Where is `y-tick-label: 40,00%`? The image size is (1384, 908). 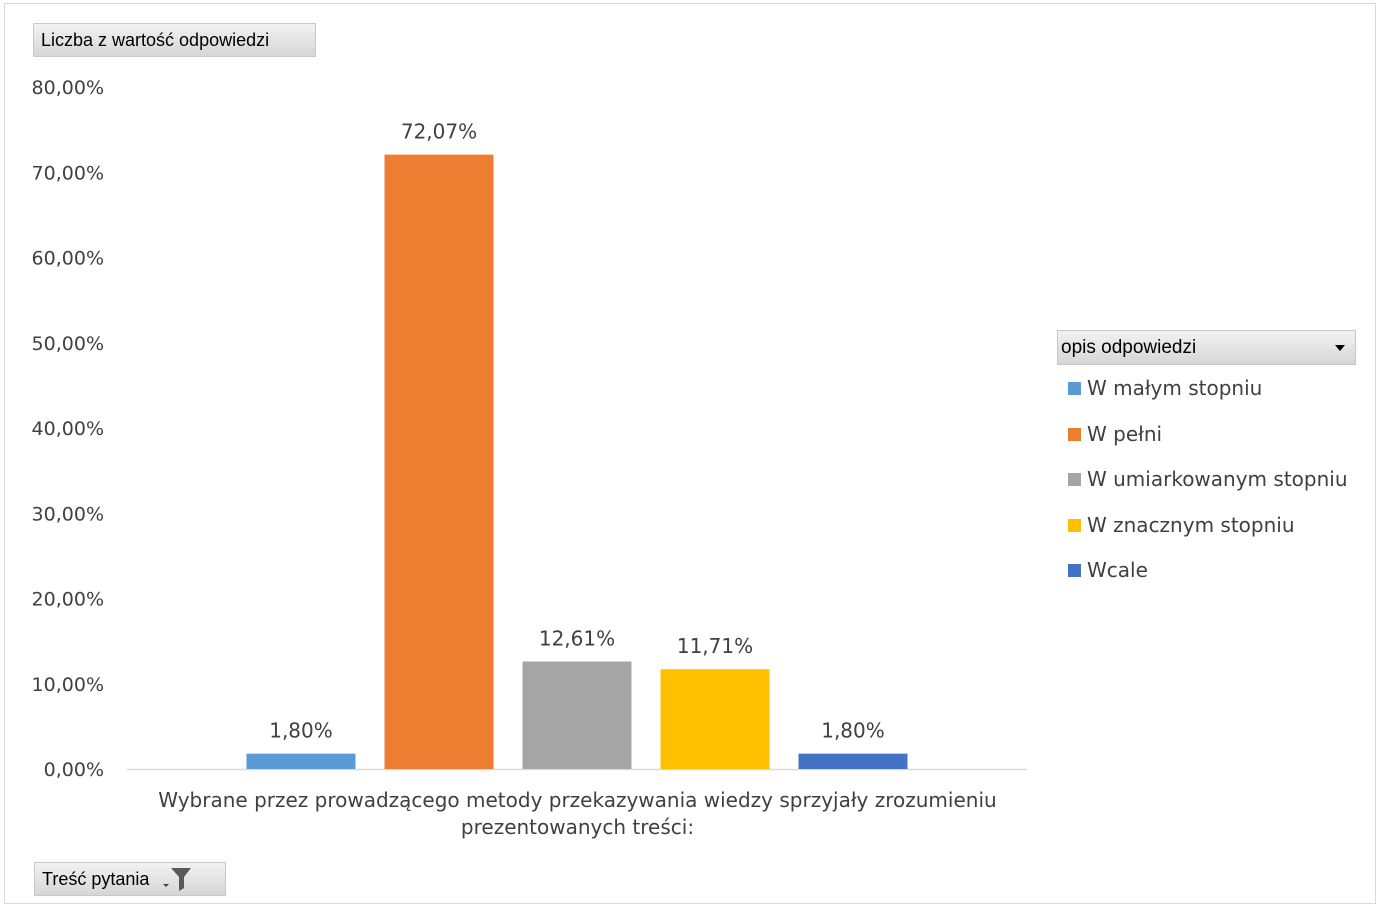 y-tick-label: 40,00% is located at coordinates (68, 429).